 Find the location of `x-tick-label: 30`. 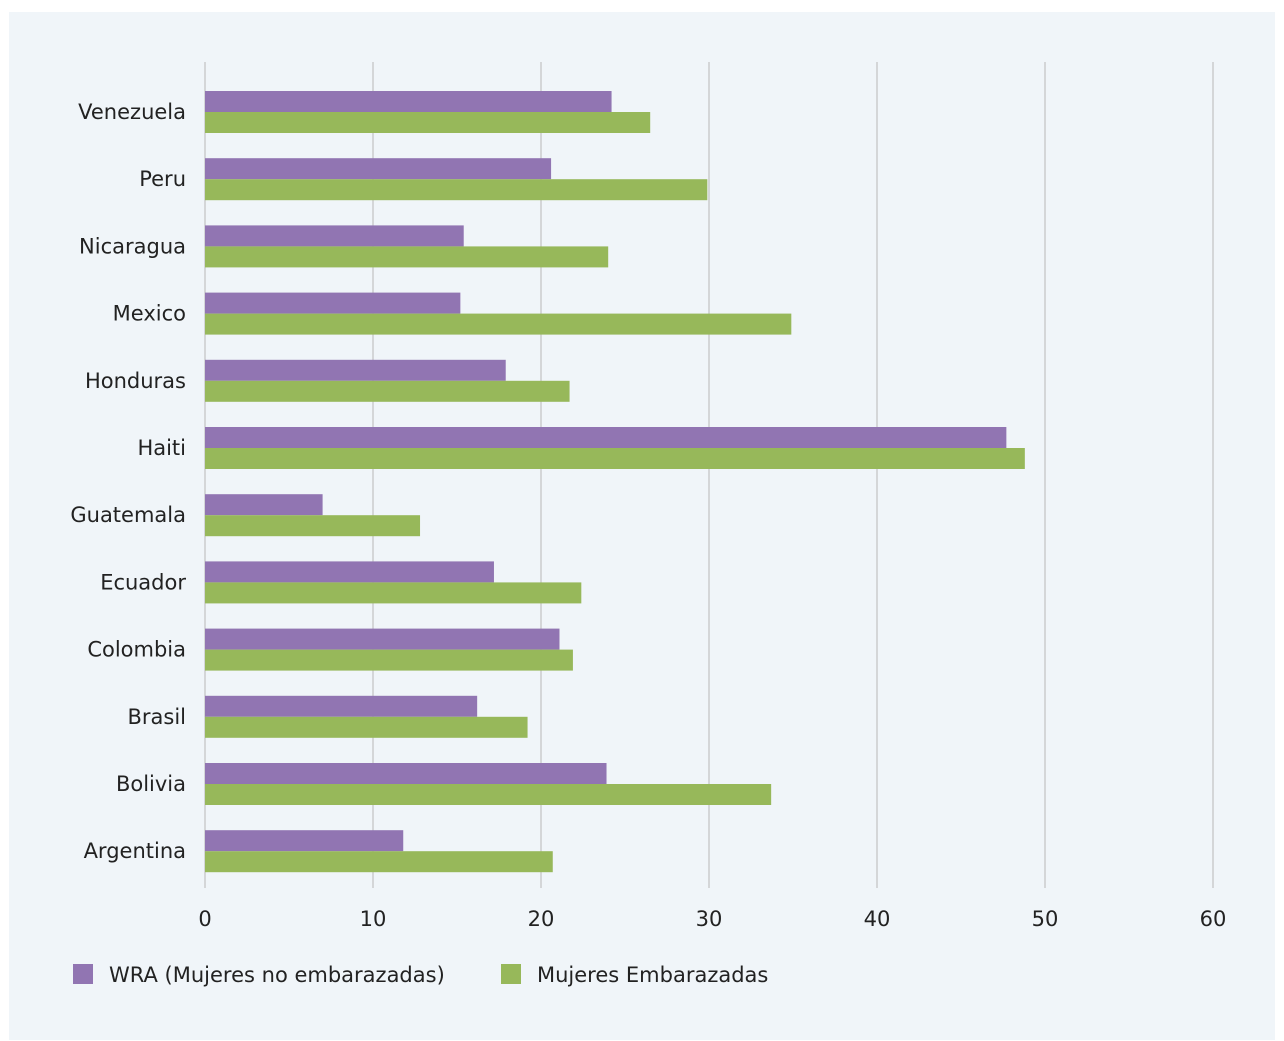

x-tick-label: 30 is located at coordinates (709, 919).